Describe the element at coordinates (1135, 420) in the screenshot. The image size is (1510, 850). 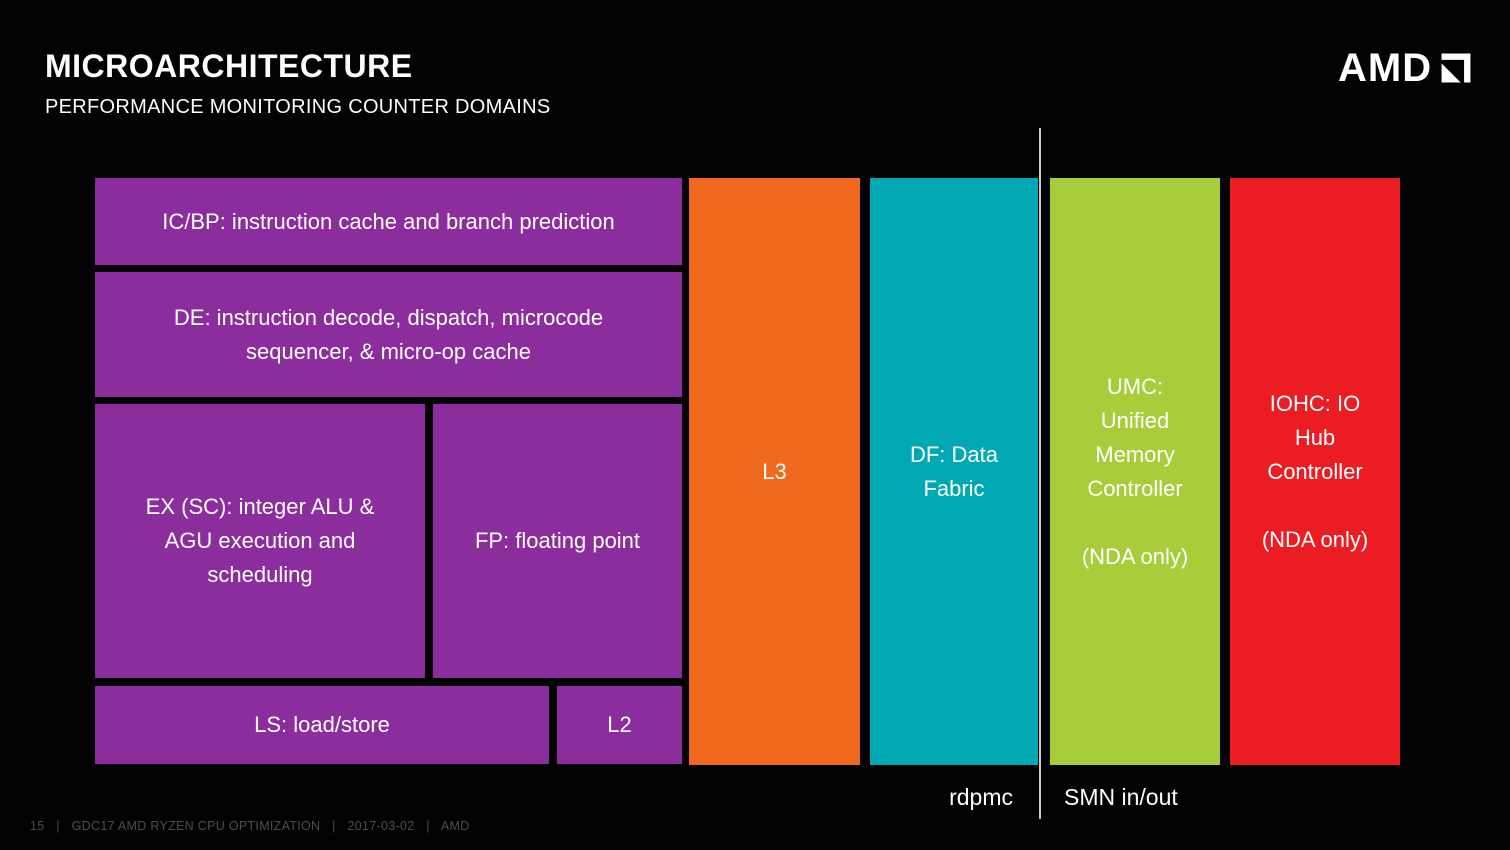
I see `block-label-line: Unified` at that location.